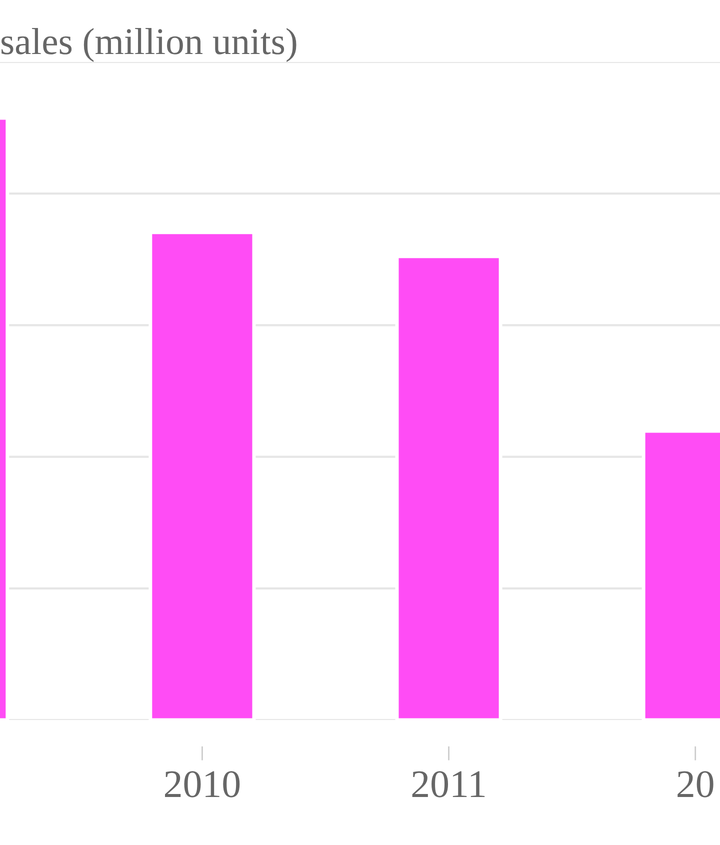 This screenshot has height=845, width=720. I want to click on x-tick-label: 2011, so click(448, 784).